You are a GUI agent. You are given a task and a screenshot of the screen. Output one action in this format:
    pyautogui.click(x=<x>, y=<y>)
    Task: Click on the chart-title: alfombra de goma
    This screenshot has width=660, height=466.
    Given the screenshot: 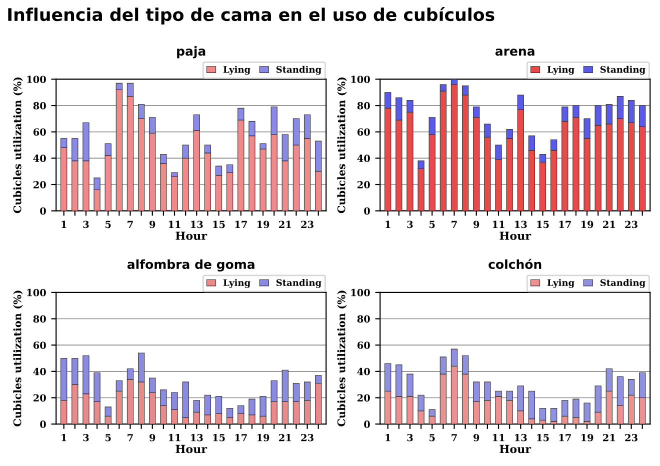 What is the action you would take?
    pyautogui.click(x=190, y=265)
    